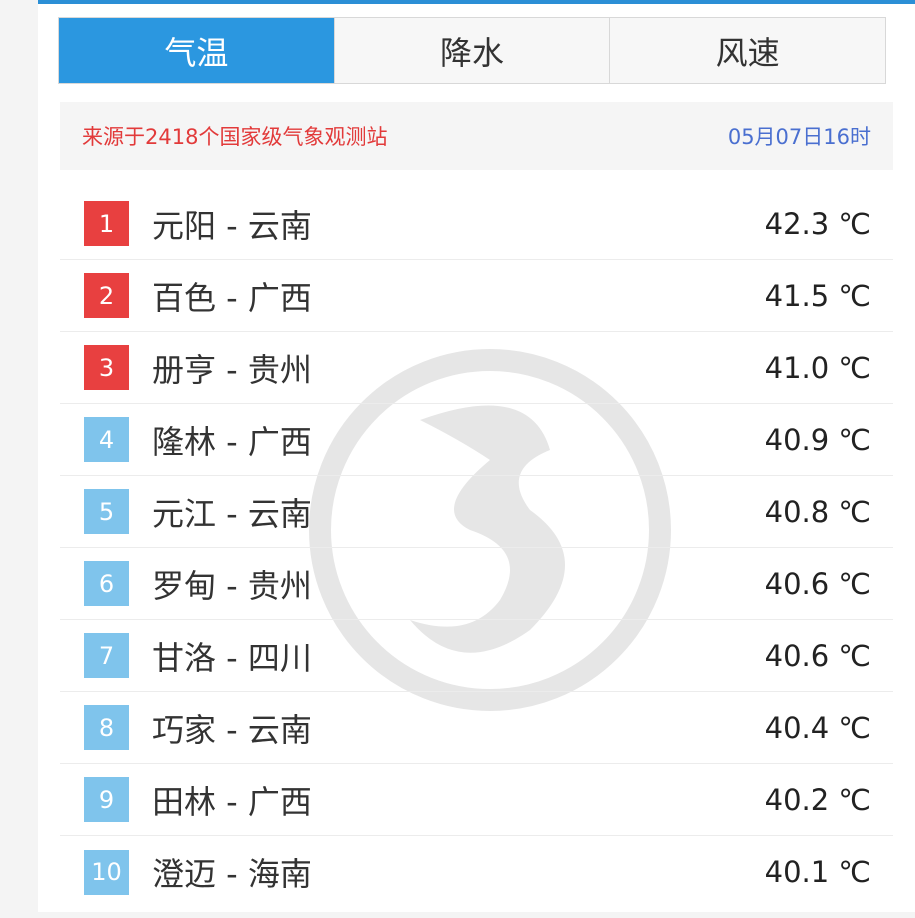 This screenshot has height=918, width=915. What do you see at coordinates (232, 585) in the screenshot?
I see `station-name: 罗甸 - 贵州` at bounding box center [232, 585].